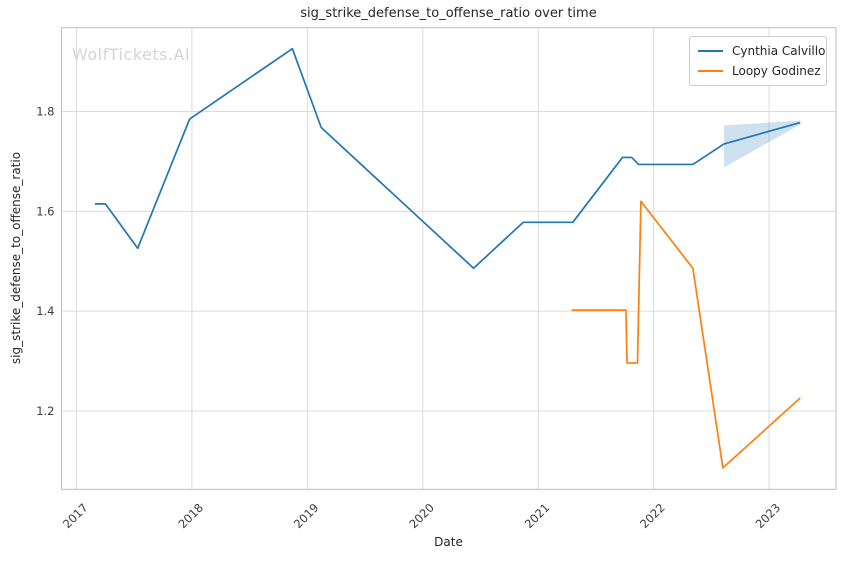 The width and height of the screenshot is (844, 561). Describe the element at coordinates (45, 311) in the screenshot. I see `y-tick-label: 1.4` at that location.